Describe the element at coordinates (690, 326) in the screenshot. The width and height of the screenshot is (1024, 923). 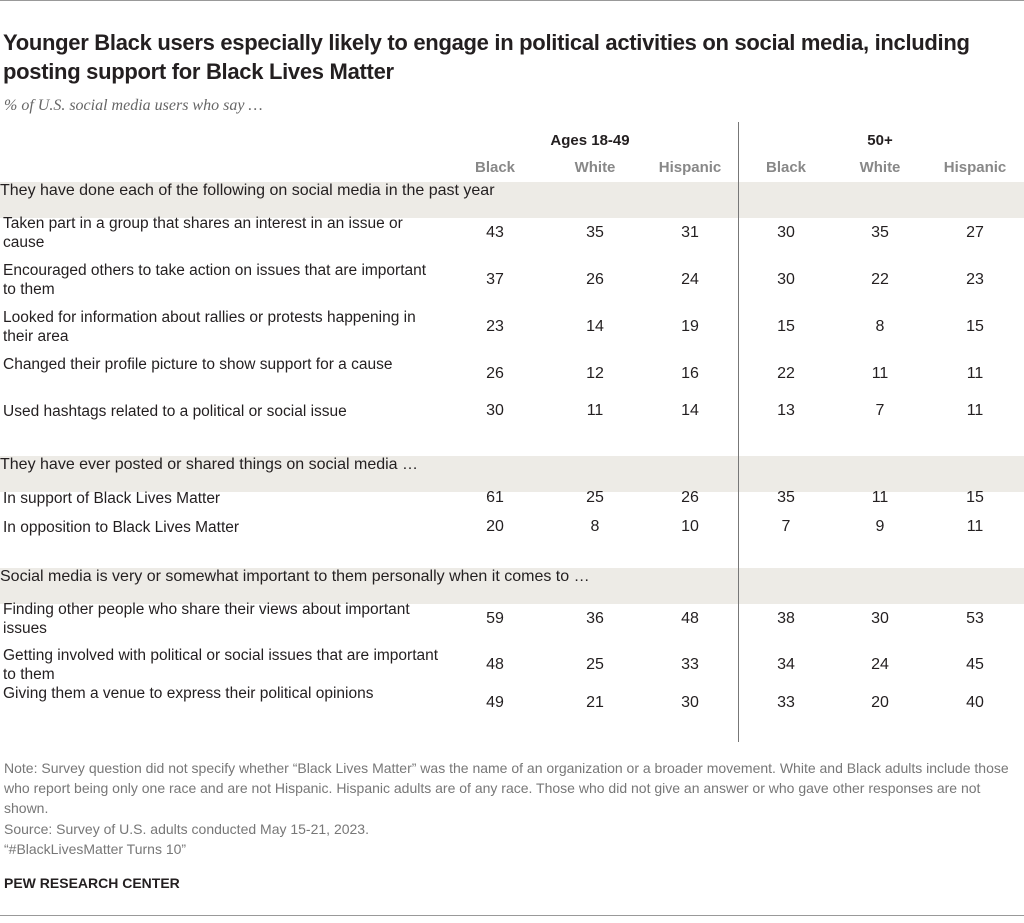
I see `cell-value: 19` at that location.